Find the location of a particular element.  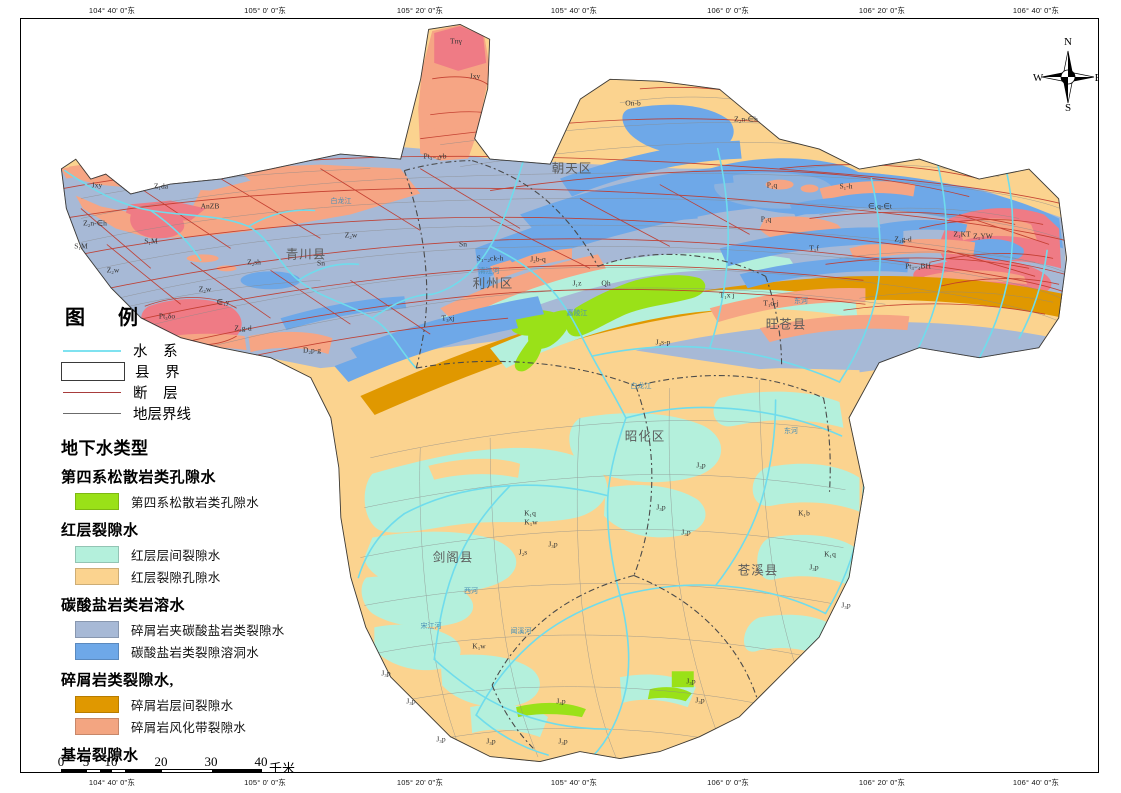

legend-item: 第四系松散岩类孔隙水 is located at coordinates (198, 501).